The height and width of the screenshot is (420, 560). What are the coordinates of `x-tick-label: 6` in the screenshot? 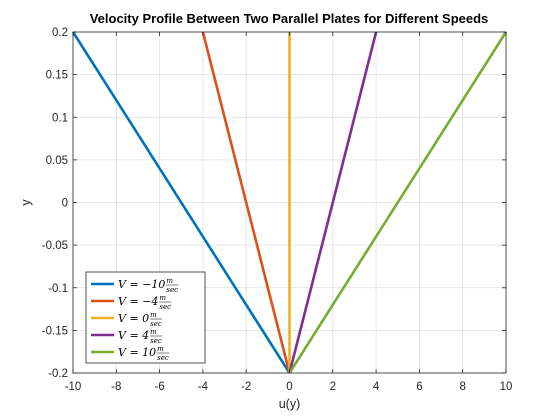 It's located at (419, 387).